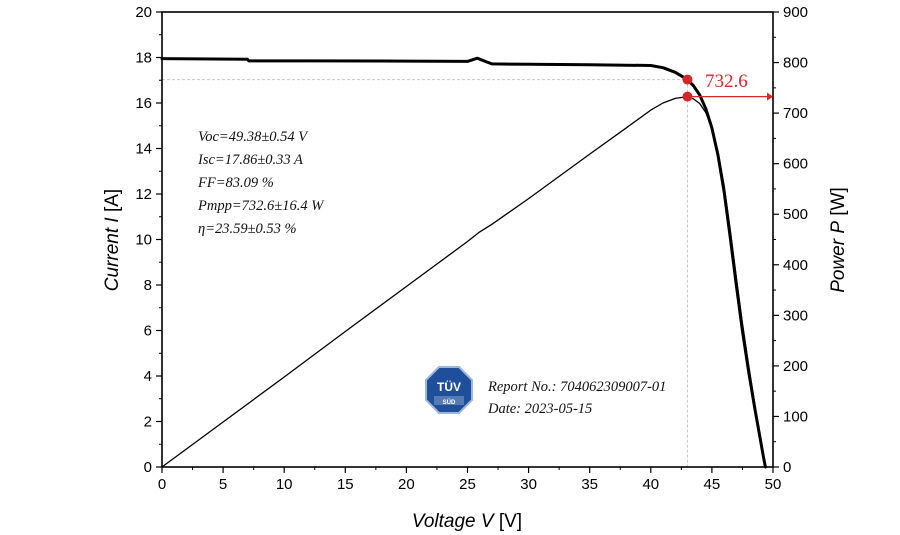 The height and width of the screenshot is (535, 900). Describe the element at coordinates (449, 386) in the screenshot. I see `tuv-logo-text-top: TÜV` at that location.